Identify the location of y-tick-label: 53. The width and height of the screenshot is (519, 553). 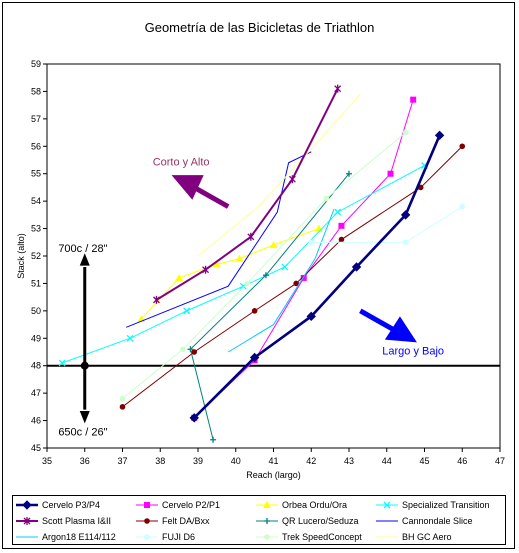
(36, 229).